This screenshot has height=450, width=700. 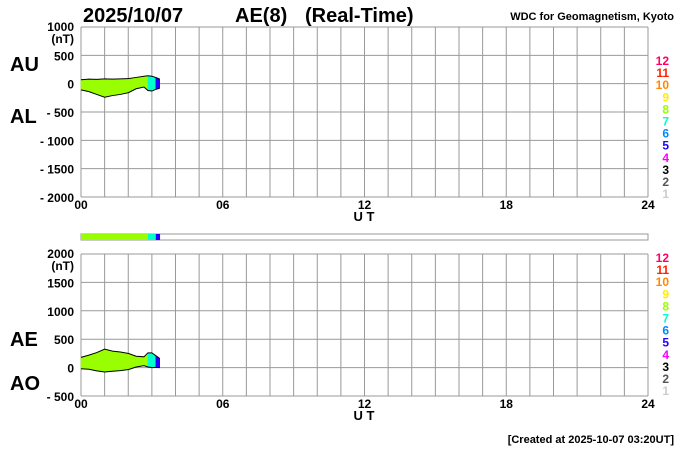 I want to click on y-tick-label: - 2000, so click(x=57, y=198).